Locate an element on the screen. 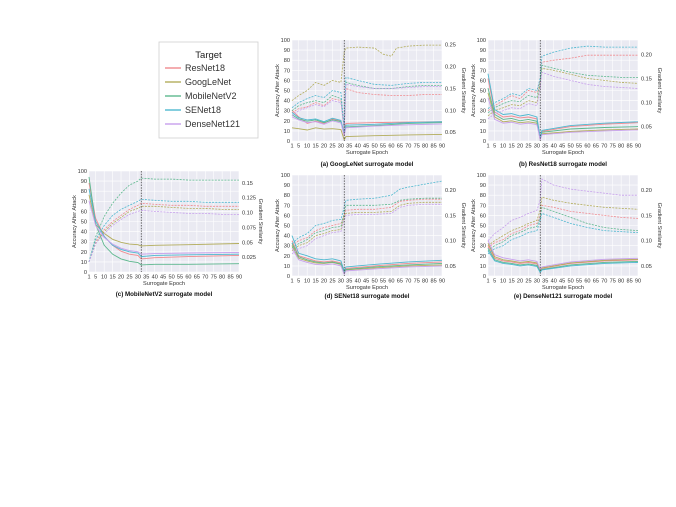 Image resolution: width=676 pixels, height=507 pixels. series-similarity-resnet18 is located at coordinates (367, 257).